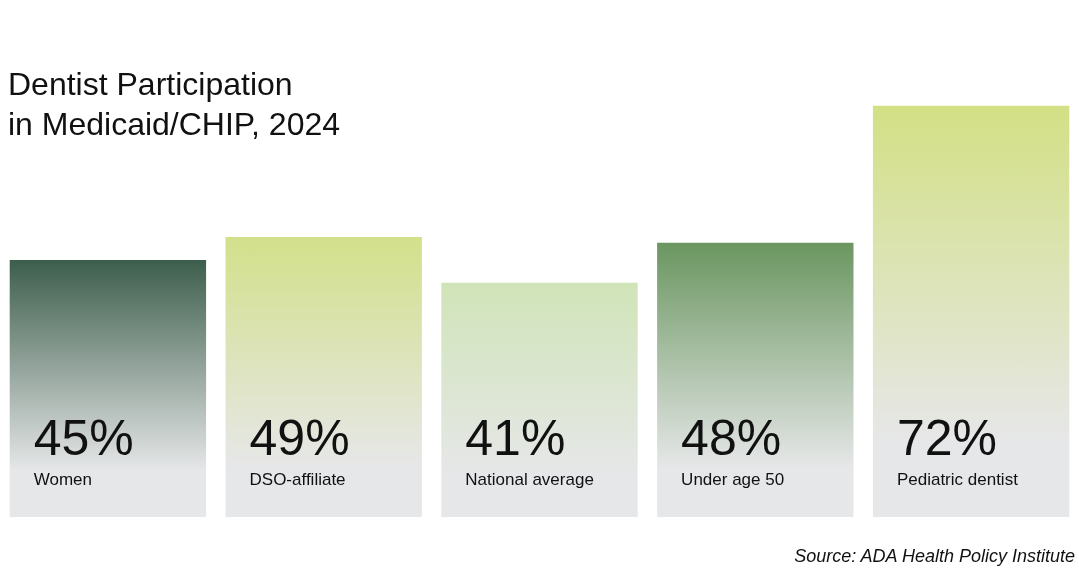 The width and height of the screenshot is (1079, 573). I want to click on x-tick-label: National average, so click(529, 479).